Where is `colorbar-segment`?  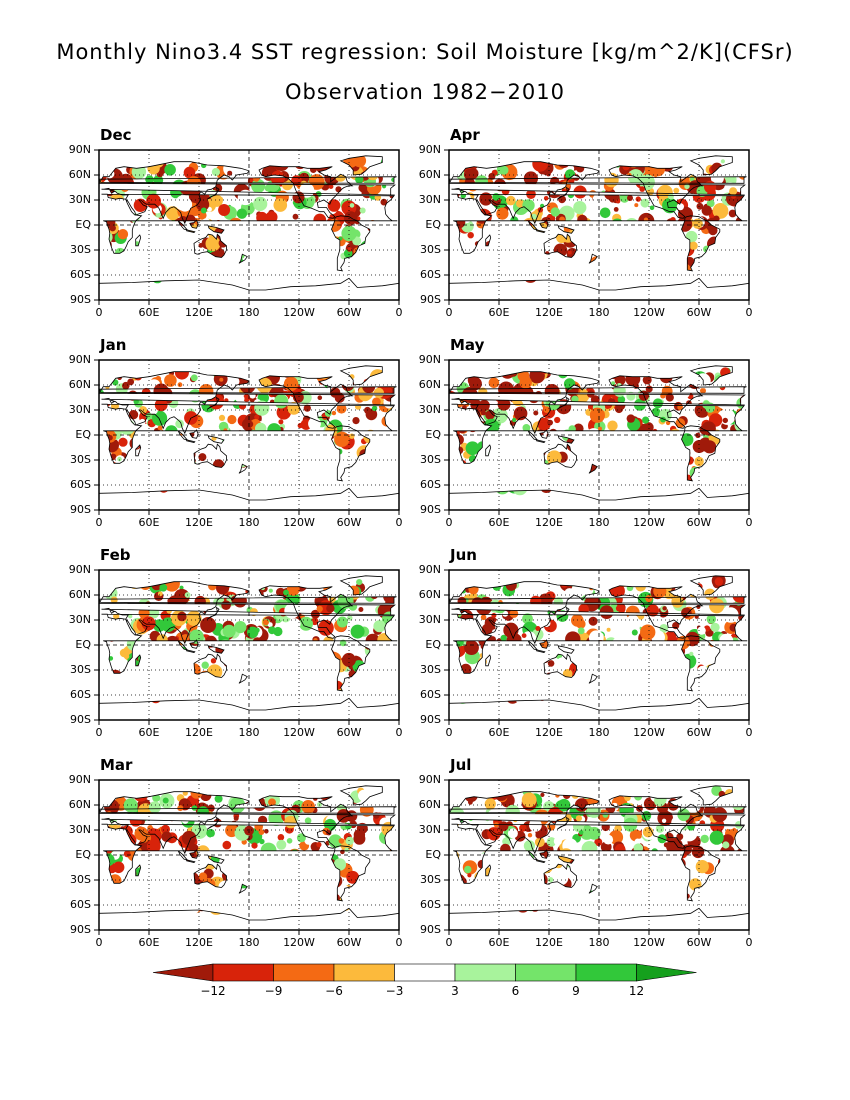
colorbar-segment is located at coordinates (546, 972).